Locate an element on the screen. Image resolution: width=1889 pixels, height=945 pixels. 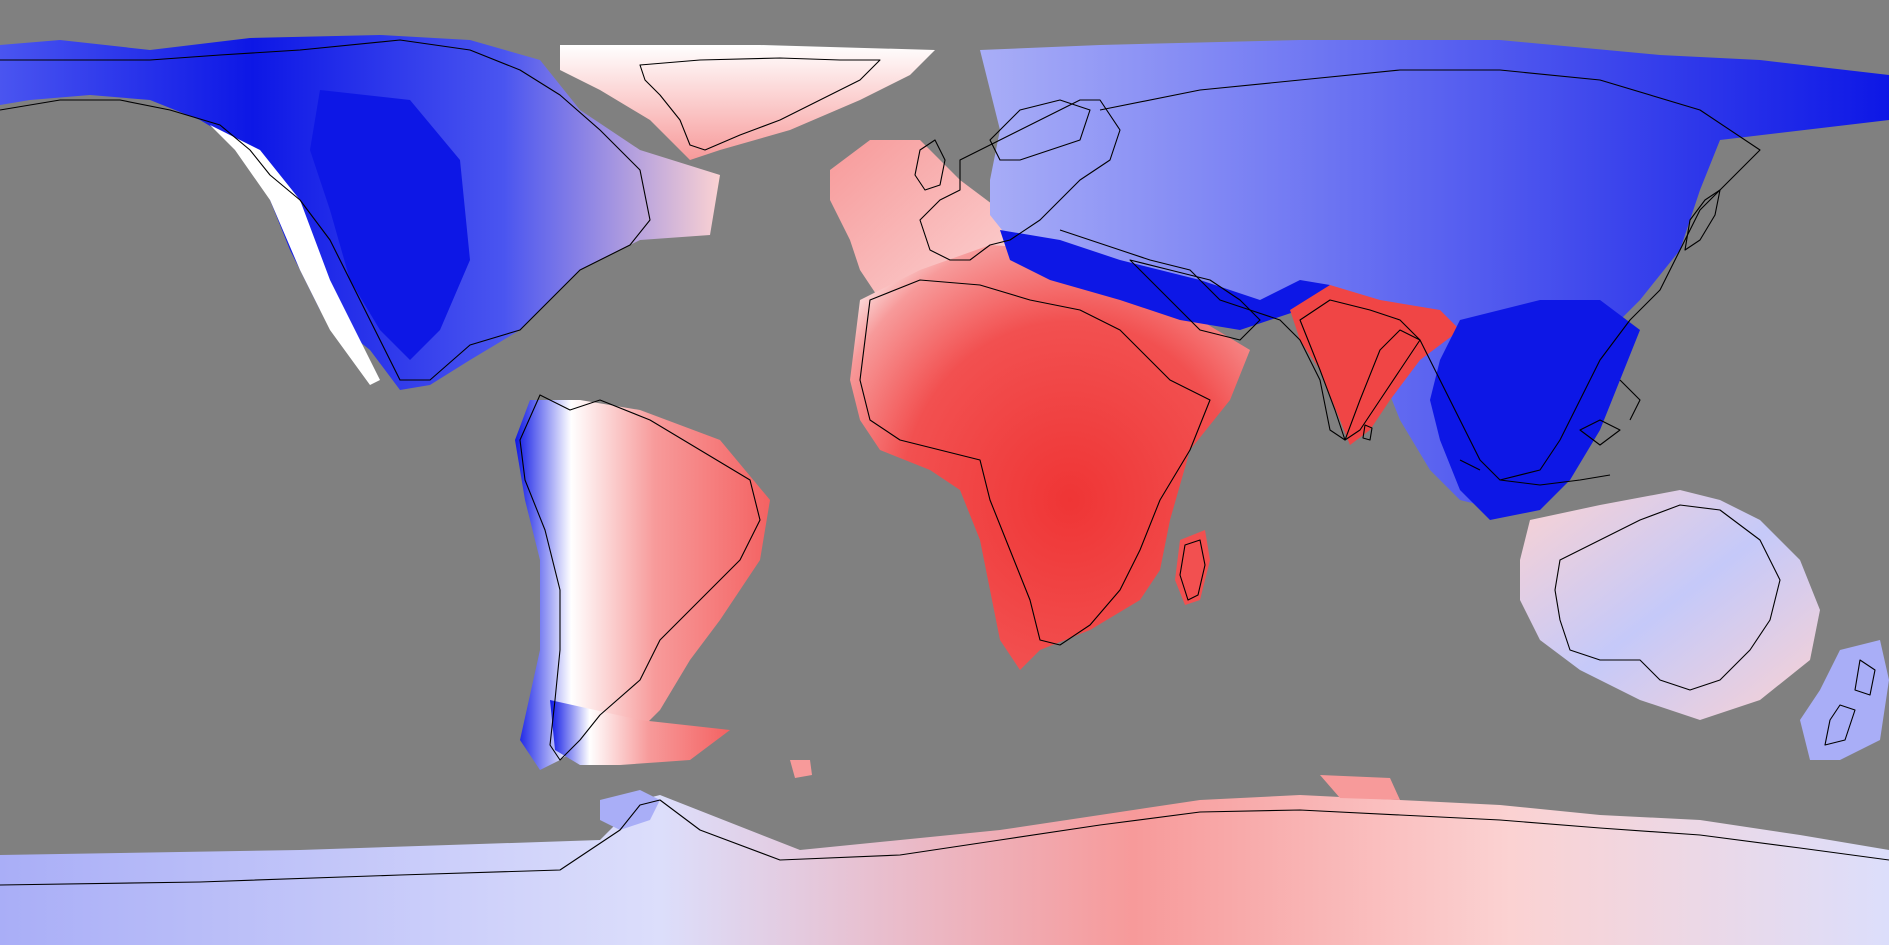
coastline-north-america is located at coordinates (325, 210).